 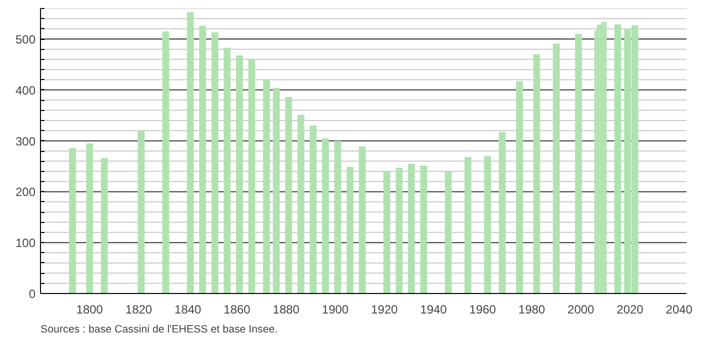 I want to click on x-tick-label: 2000, so click(x=581, y=309).